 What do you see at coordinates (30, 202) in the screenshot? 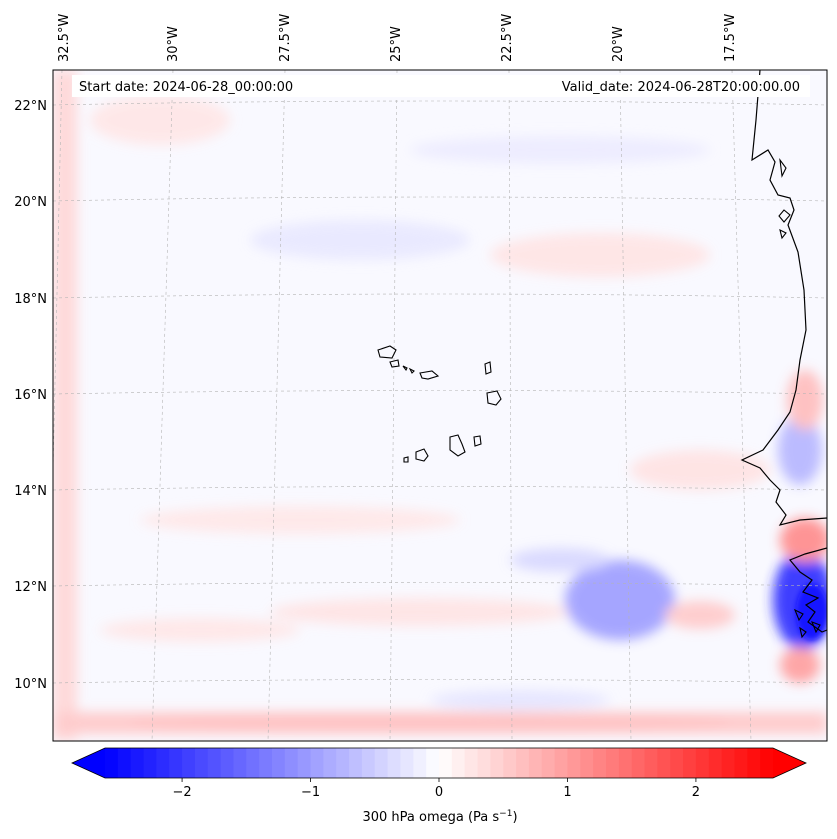
I see `lat-label-20n: 20°N` at bounding box center [30, 202].